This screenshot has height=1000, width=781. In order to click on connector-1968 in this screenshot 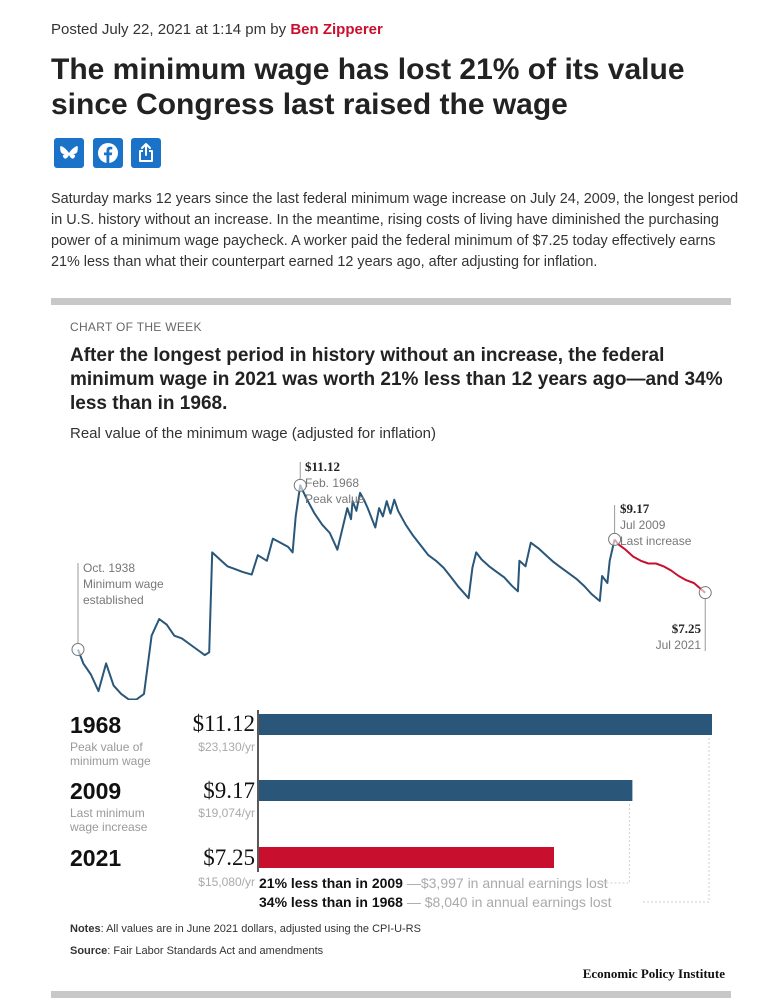, I will do `click(676, 820)`.